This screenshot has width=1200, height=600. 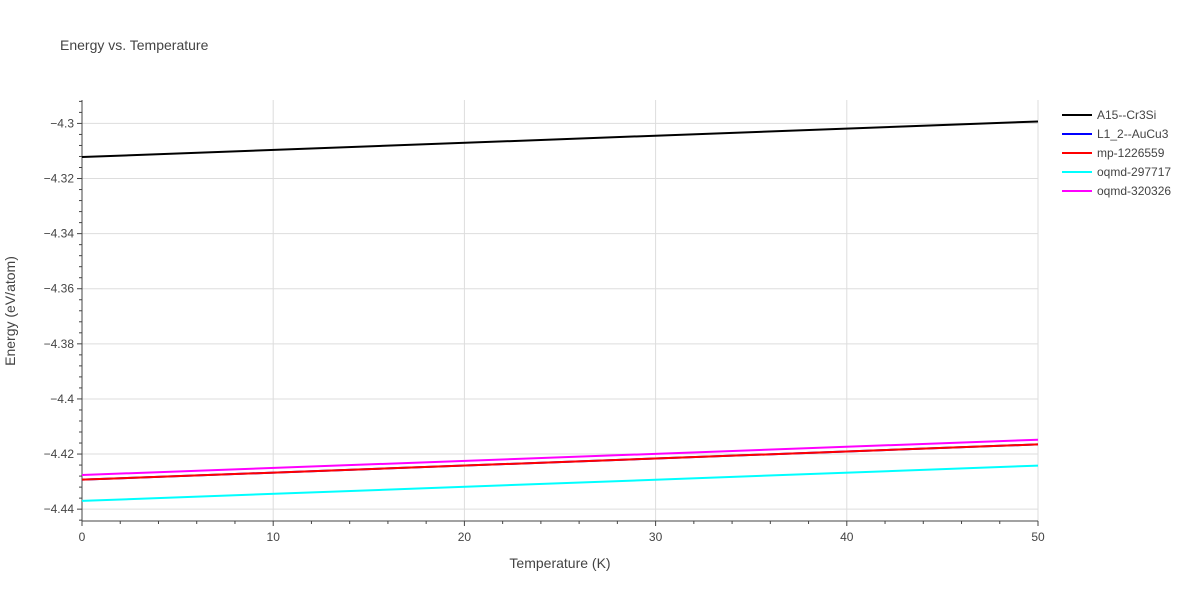 I want to click on x-tick-label: 10, so click(x=274, y=537).